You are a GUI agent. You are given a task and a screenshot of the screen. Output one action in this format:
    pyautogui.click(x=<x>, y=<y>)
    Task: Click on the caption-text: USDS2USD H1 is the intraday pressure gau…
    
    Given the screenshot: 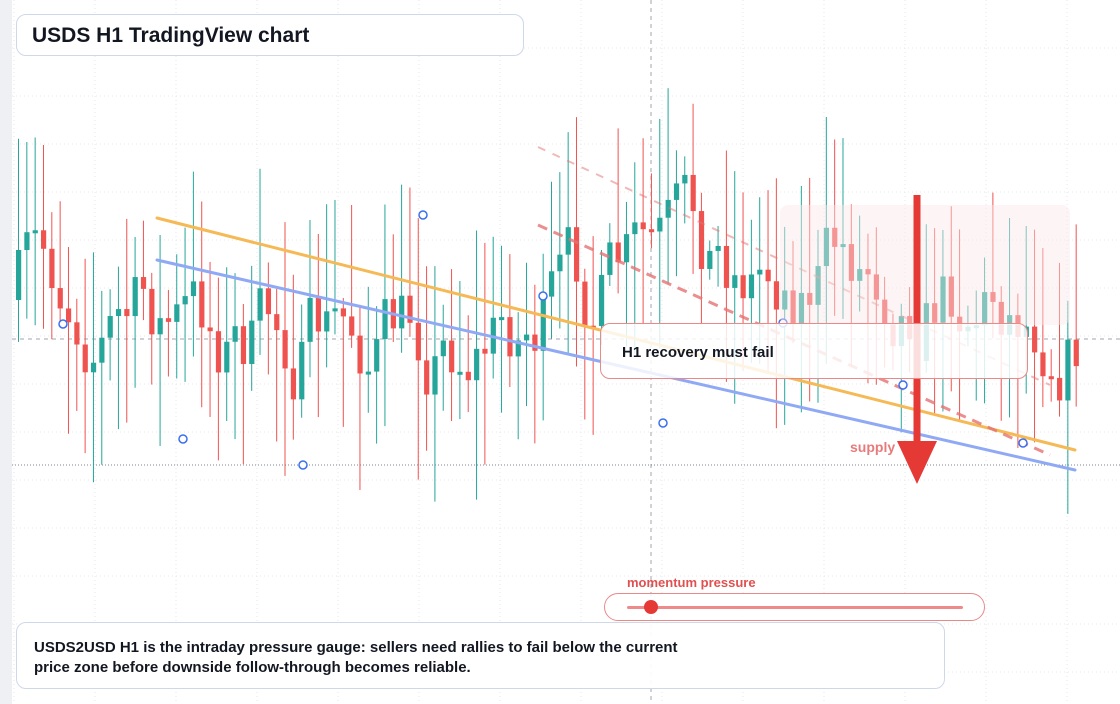 What is the action you would take?
    pyautogui.click(x=384, y=658)
    